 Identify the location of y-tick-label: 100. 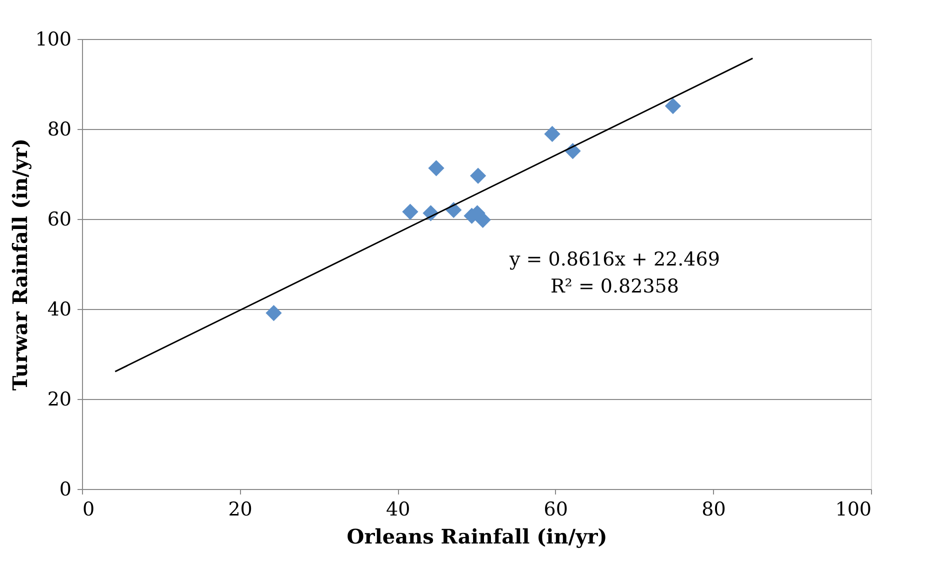
(53, 39).